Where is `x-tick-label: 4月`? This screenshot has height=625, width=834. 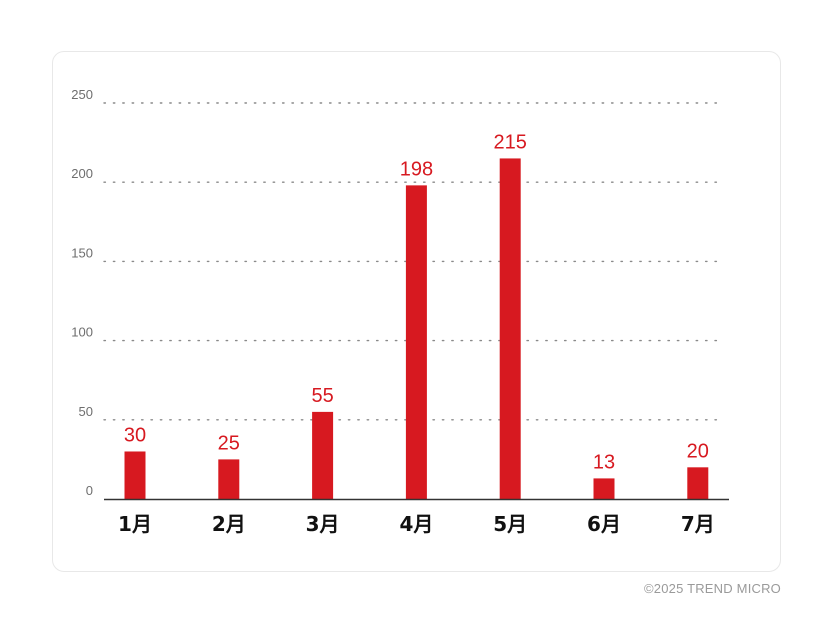 x-tick-label: 4月 is located at coordinates (416, 524).